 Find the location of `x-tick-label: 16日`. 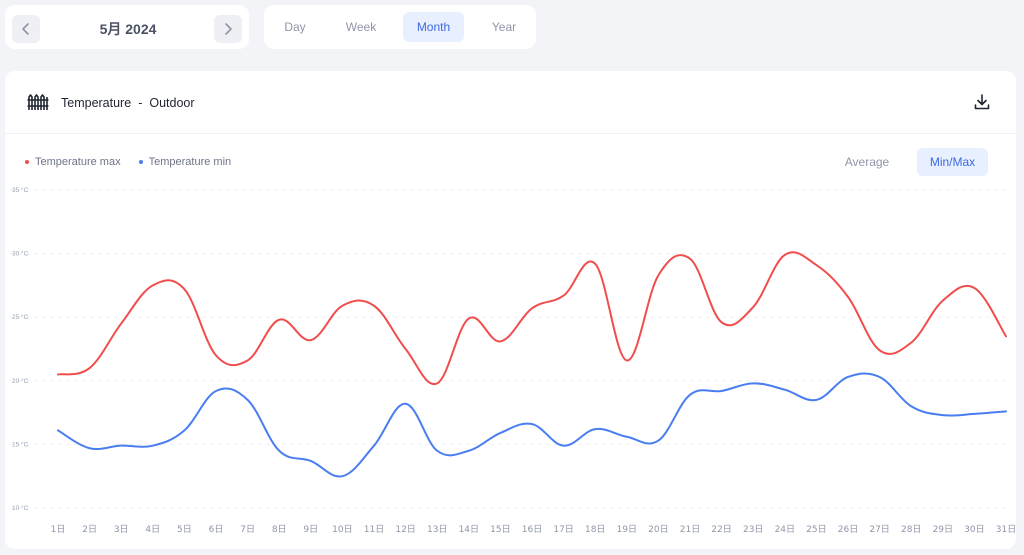

x-tick-label: 16日 is located at coordinates (532, 529).